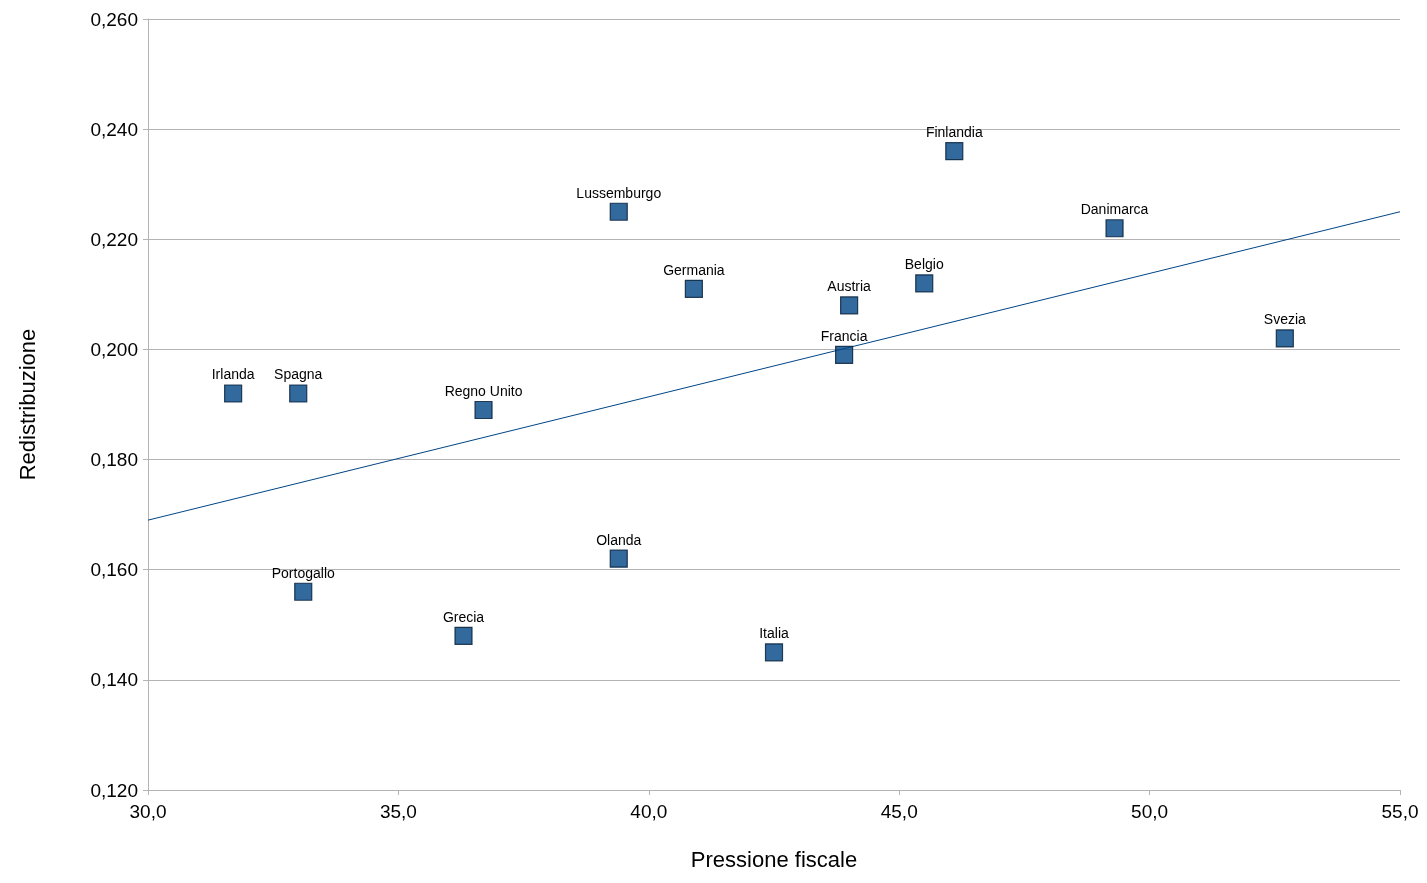 This screenshot has width=1427, height=883. What do you see at coordinates (114, 19) in the screenshot?
I see `y-tick-label: 0,260` at bounding box center [114, 19].